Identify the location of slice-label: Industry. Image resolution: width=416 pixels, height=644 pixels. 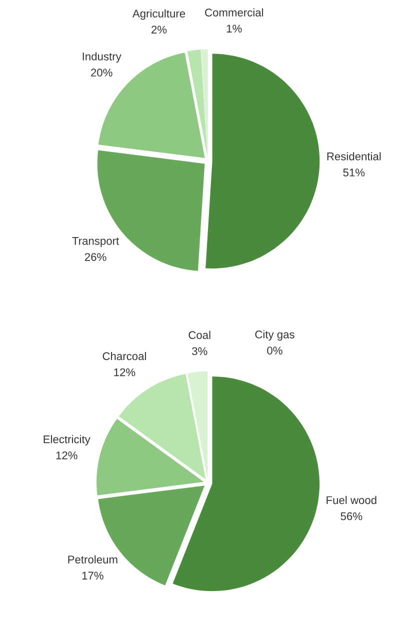
(102, 57).